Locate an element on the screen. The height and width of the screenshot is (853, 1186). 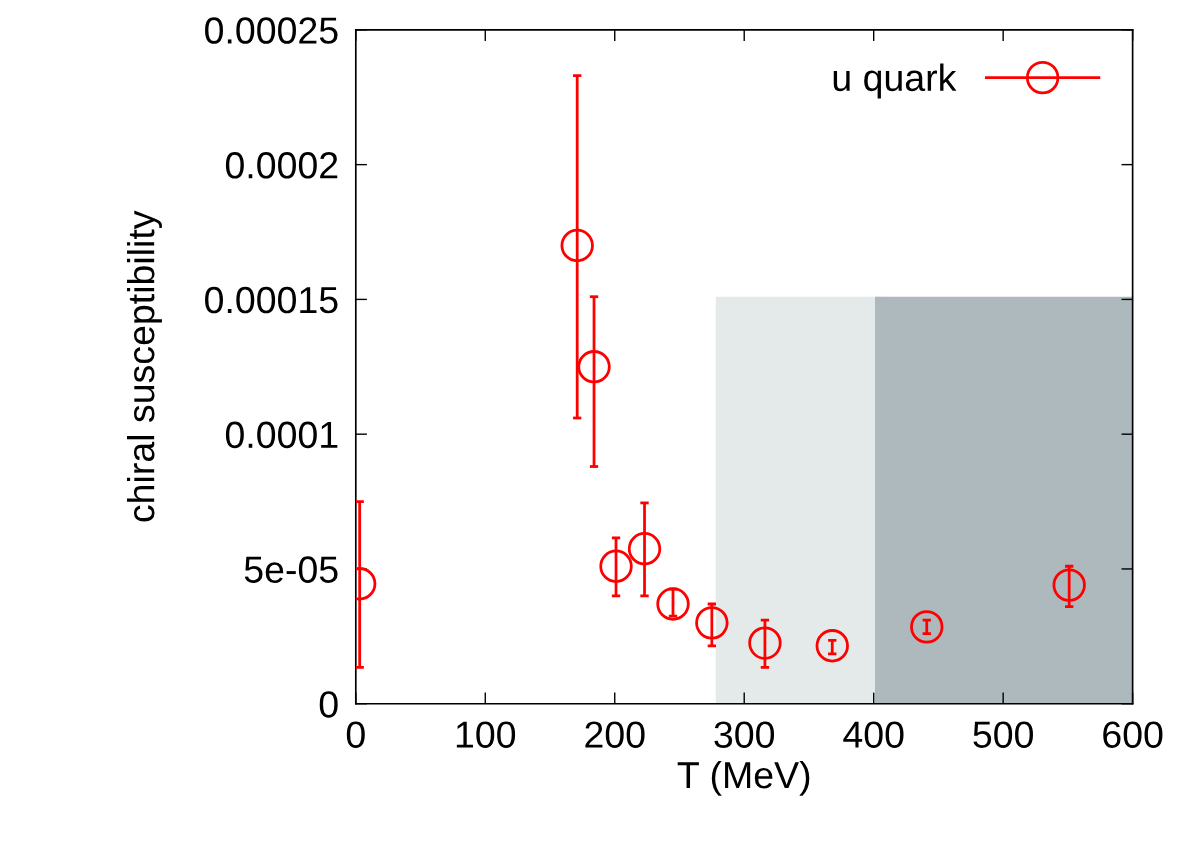
x-axis-title: T (MeV) is located at coordinates (743, 778).